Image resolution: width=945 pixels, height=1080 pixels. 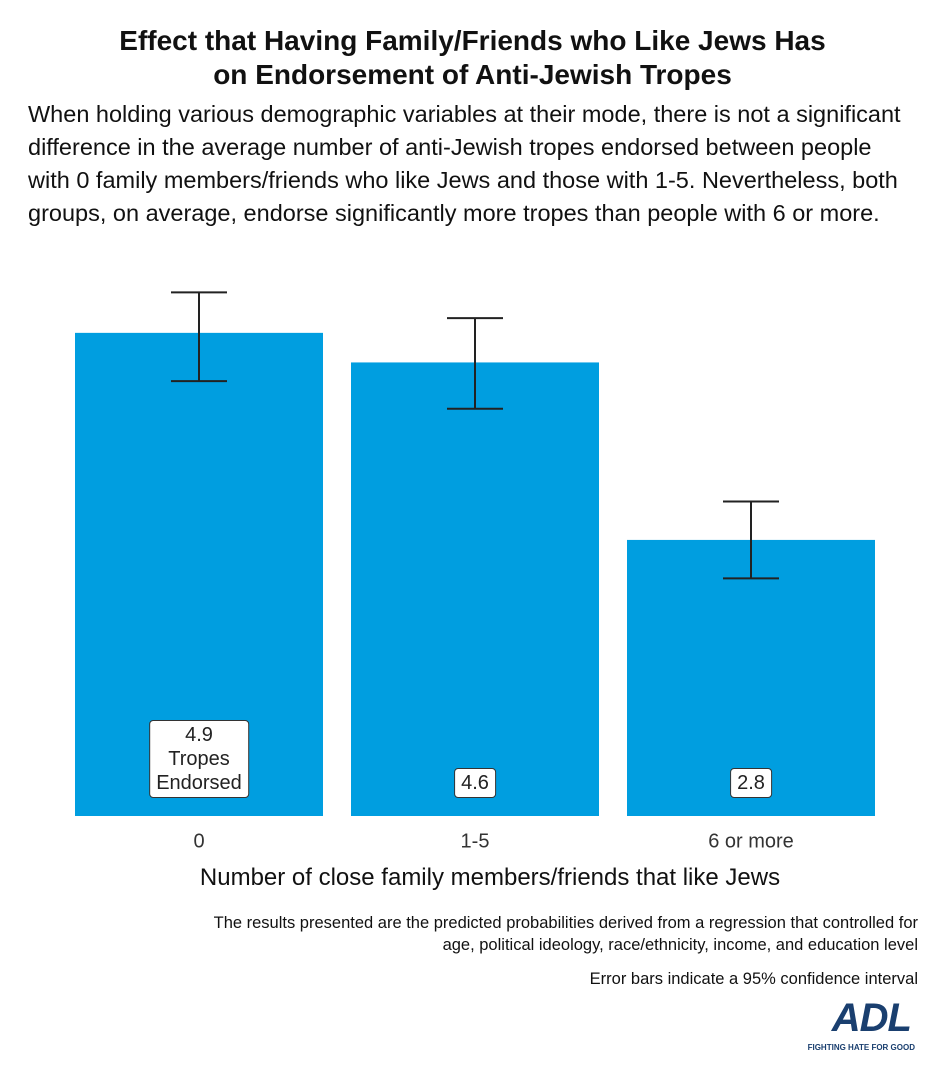 What do you see at coordinates (751, 783) in the screenshot?
I see `value-label: 2.8` at bounding box center [751, 783].